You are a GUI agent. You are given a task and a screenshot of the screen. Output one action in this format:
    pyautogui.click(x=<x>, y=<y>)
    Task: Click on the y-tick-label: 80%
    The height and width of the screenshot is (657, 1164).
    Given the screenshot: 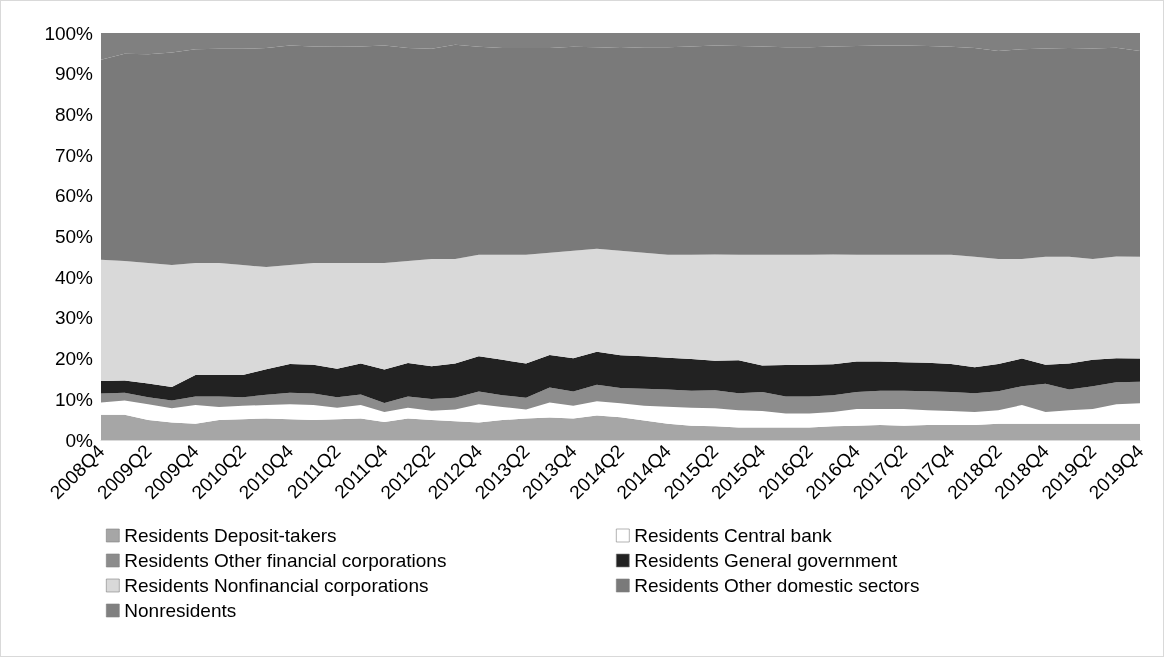 What is the action you would take?
    pyautogui.click(x=74, y=114)
    